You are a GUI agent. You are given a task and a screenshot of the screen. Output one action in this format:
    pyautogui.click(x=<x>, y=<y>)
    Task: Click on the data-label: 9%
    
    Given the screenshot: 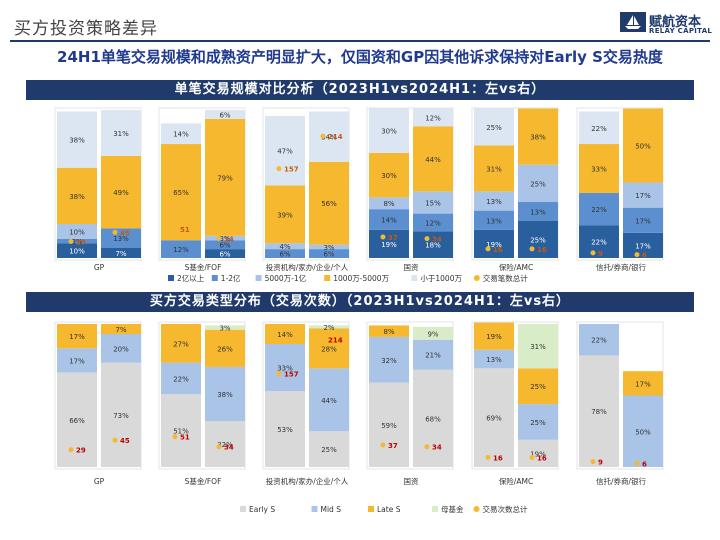 What is the action you would take?
    pyautogui.click(x=432, y=334)
    